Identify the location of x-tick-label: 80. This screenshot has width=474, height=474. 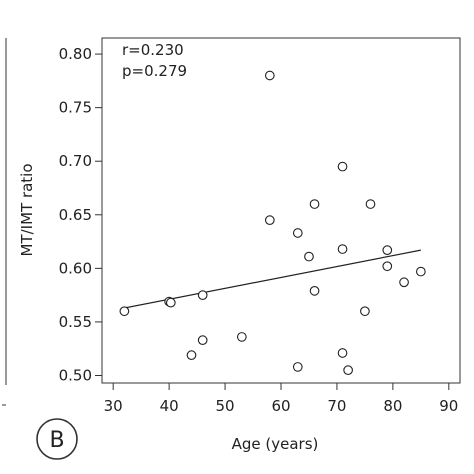
(392, 406).